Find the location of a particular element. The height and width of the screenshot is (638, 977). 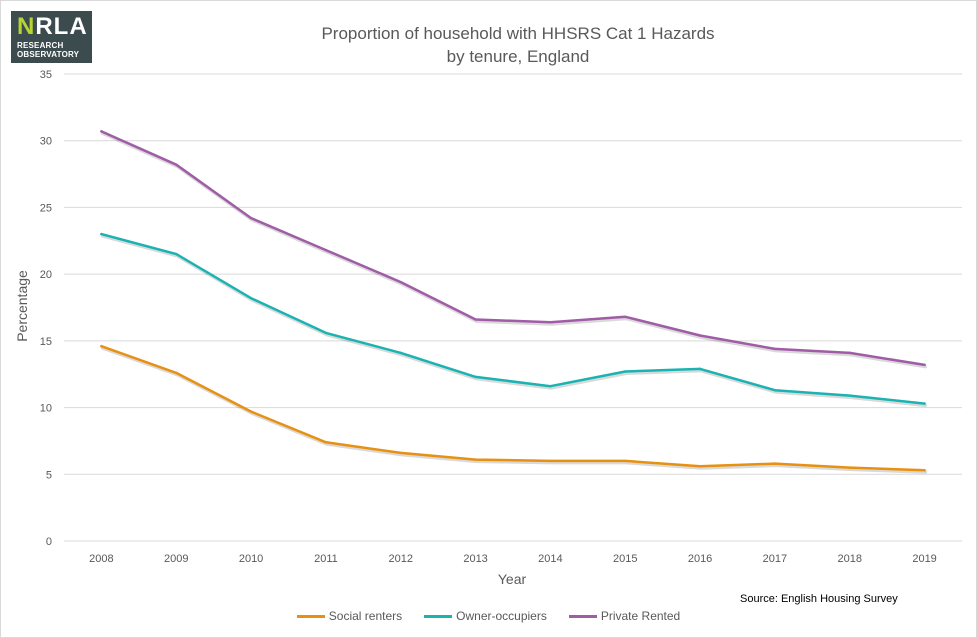

legend-item-owner: Owner-occupiers is located at coordinates (485, 616).